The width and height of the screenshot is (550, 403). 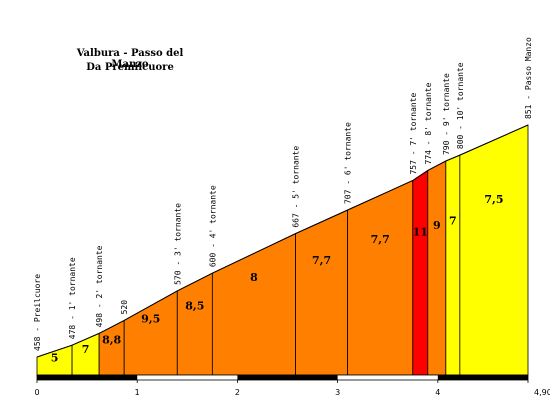 What do you see at coordinates (254, 277) in the screenshot?
I see `gradient-label: 8` at bounding box center [254, 277].